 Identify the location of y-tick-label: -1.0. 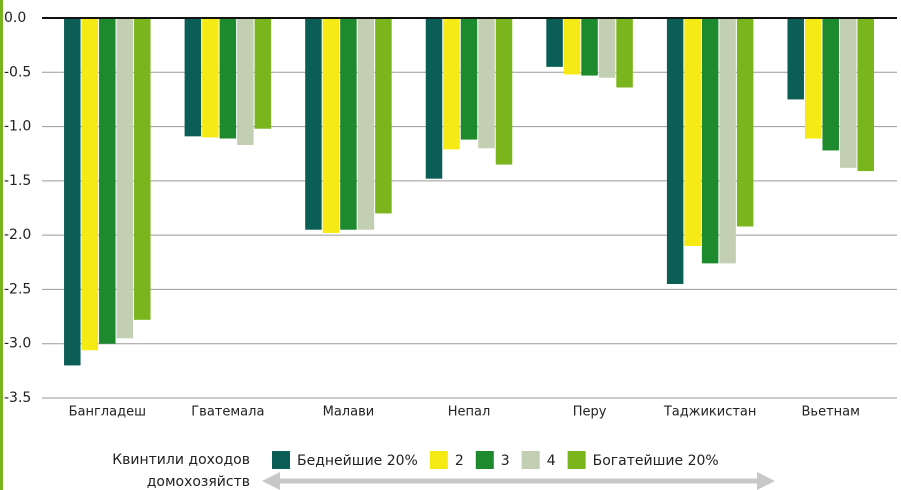
(17, 127).